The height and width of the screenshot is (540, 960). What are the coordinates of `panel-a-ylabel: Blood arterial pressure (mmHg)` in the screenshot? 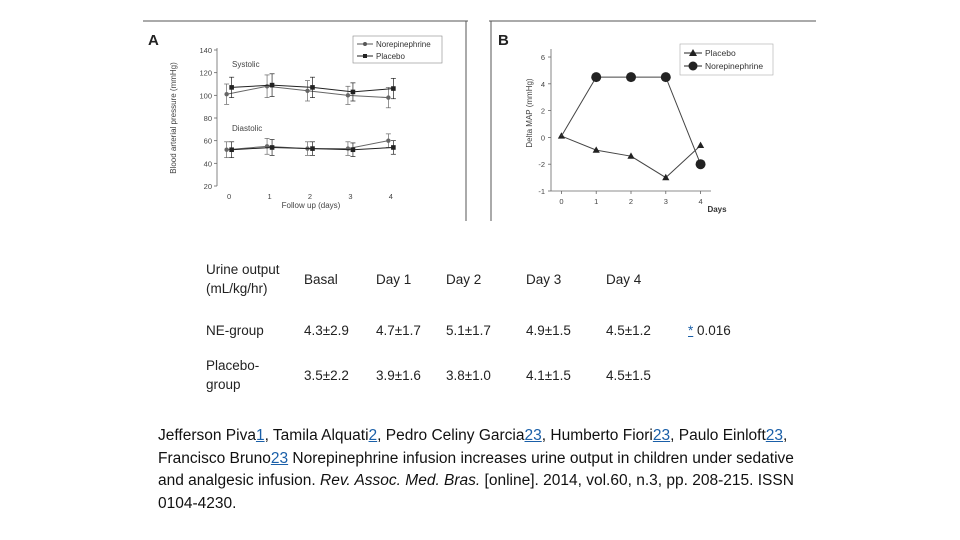 It's located at (173, 118).